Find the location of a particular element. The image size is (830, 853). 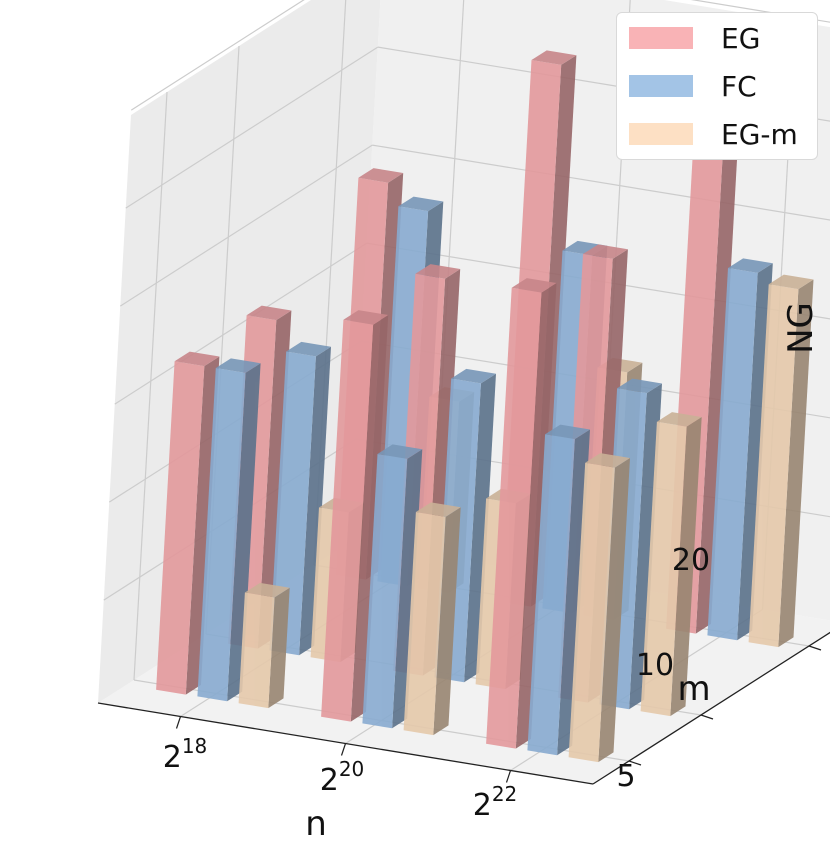

legend-swatch-eg-m is located at coordinates (661, 134).